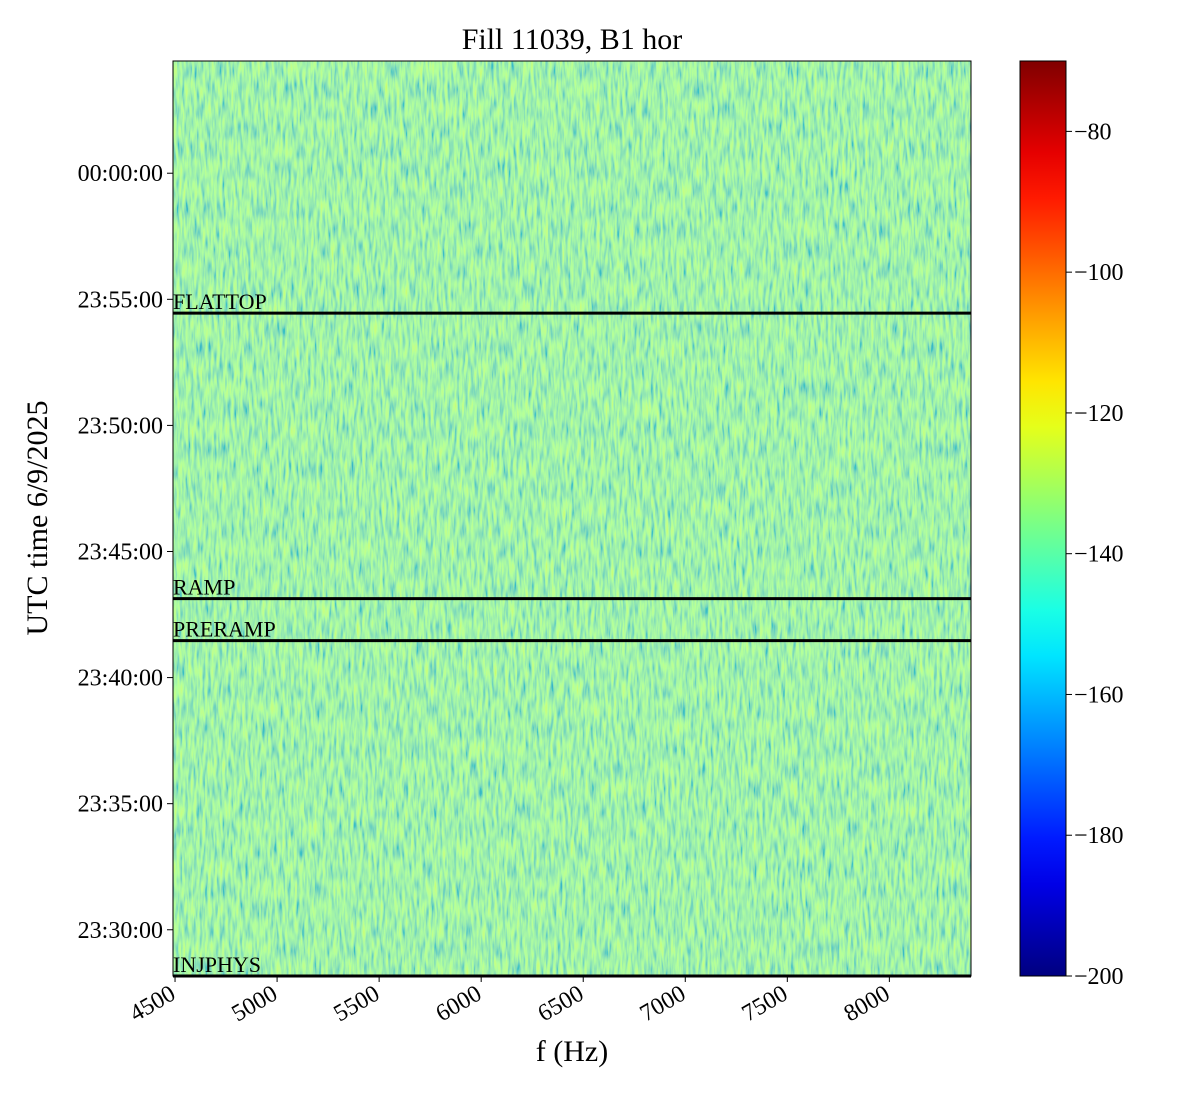 Image resolution: width=1200 pixels, height=1105 pixels. What do you see at coordinates (663, 1004) in the screenshot?
I see `x-tick-label: 7000` at bounding box center [663, 1004].